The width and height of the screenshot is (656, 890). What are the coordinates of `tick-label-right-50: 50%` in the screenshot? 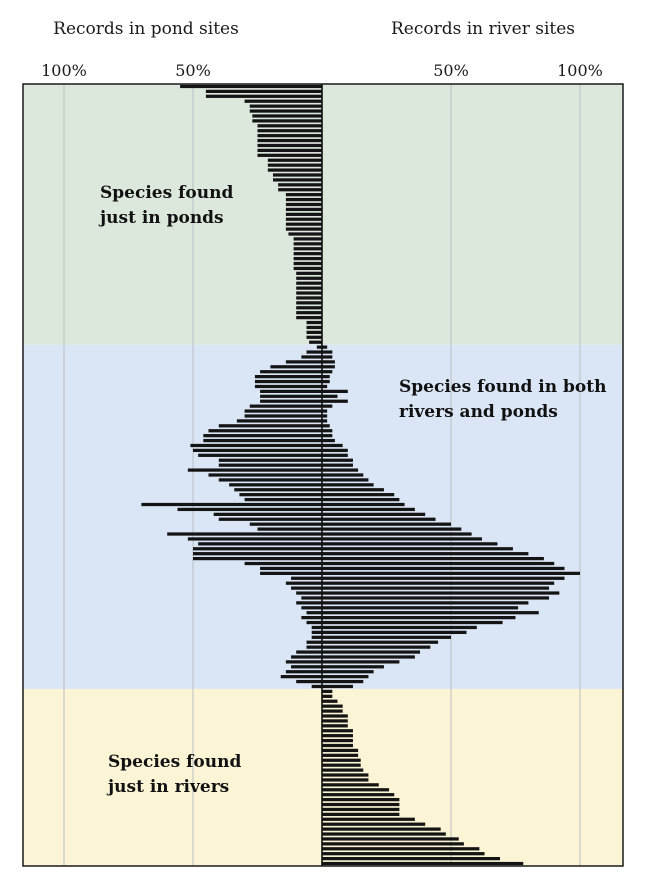 It's located at (451, 70).